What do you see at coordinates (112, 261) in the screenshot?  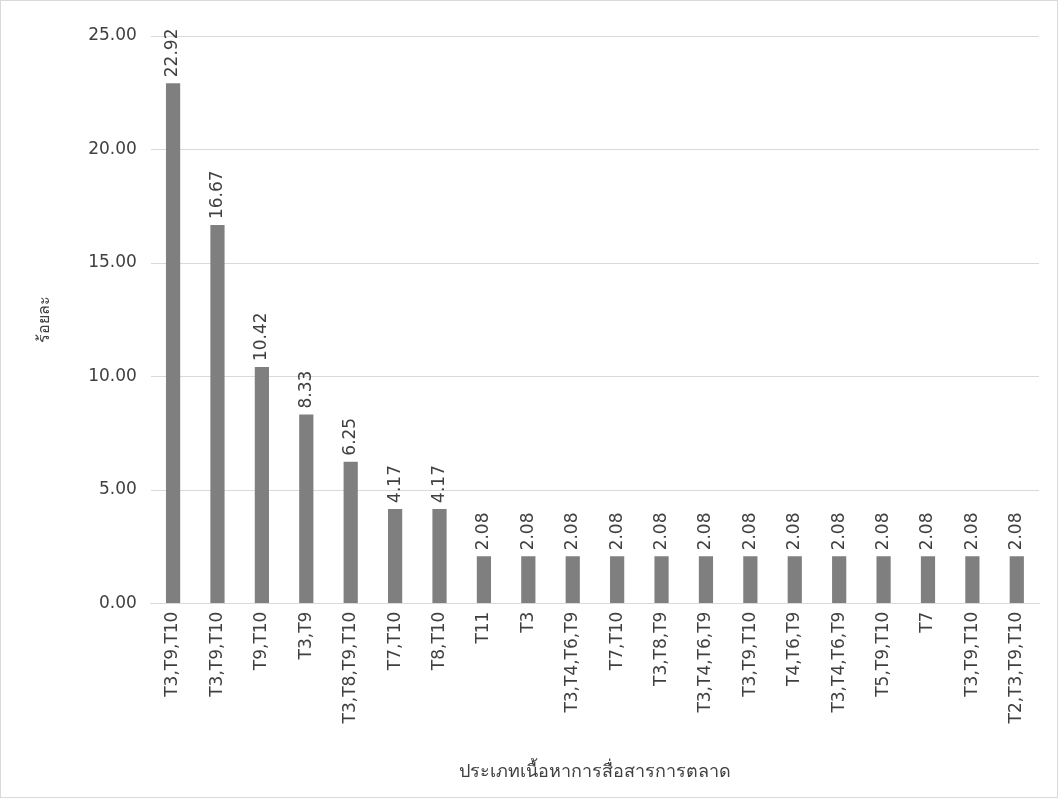 I see `y-tick-label: 15.00` at bounding box center [112, 261].